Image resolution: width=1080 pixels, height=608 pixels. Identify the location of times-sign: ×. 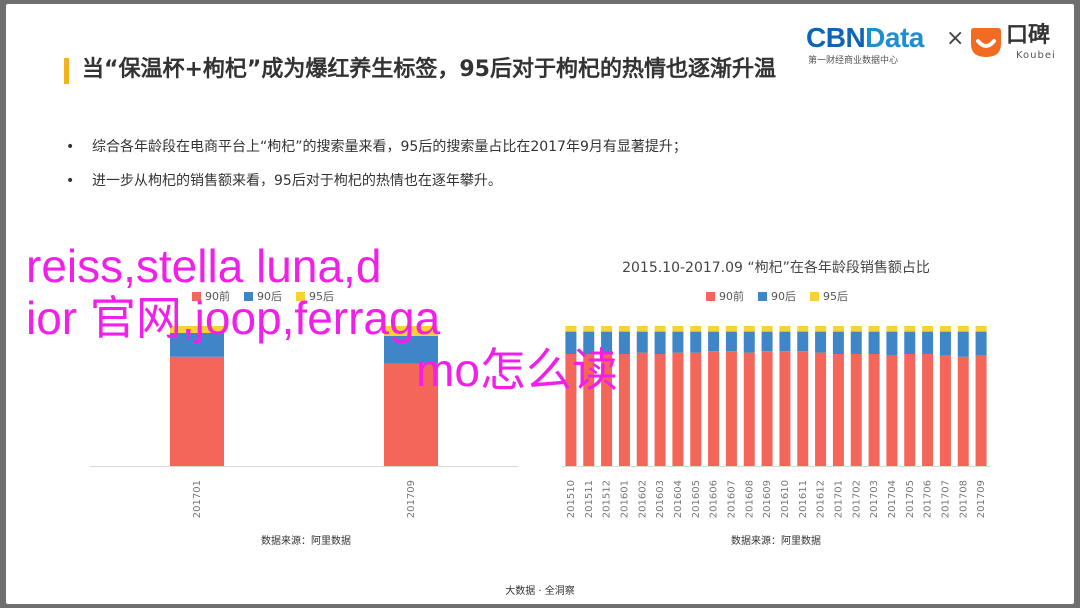
(955, 38).